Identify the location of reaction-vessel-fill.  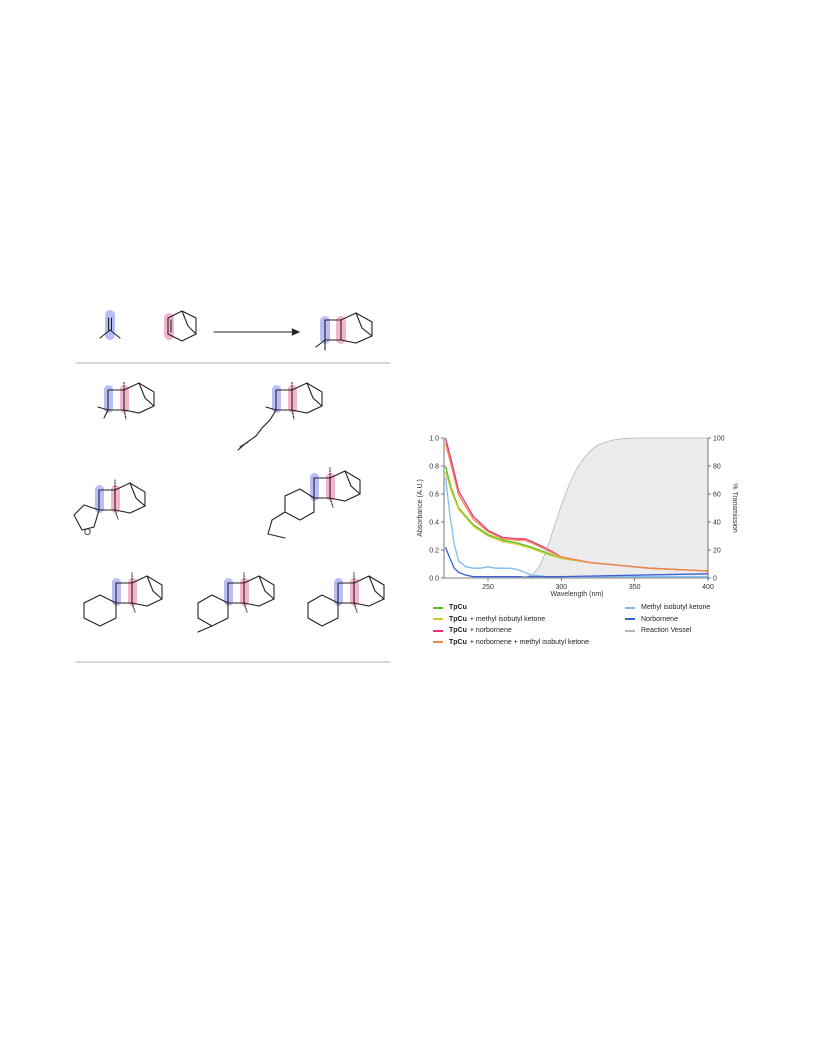
(612, 508).